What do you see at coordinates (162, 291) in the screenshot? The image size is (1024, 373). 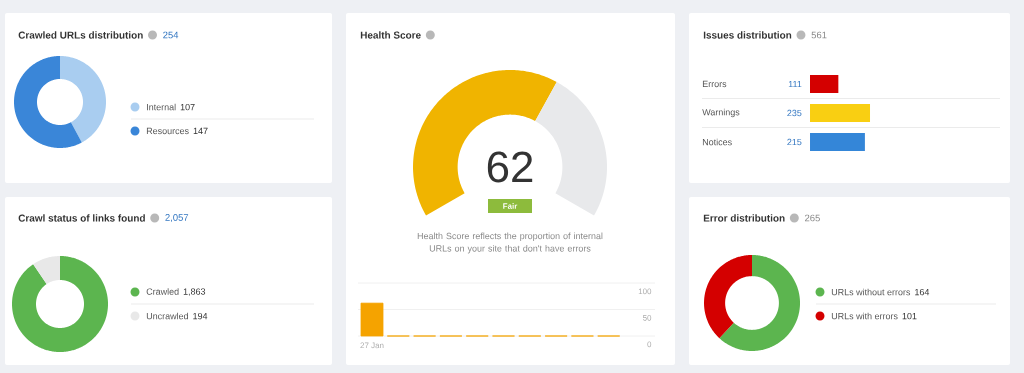 I see `legend-label: Crawled` at bounding box center [162, 291].